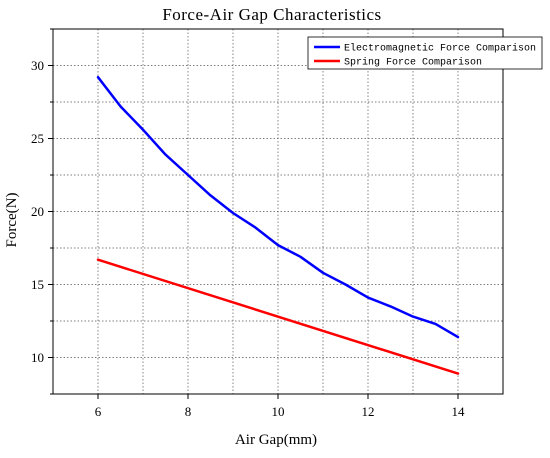  What do you see at coordinates (278, 411) in the screenshot?
I see `x-tick-label: 10` at bounding box center [278, 411].